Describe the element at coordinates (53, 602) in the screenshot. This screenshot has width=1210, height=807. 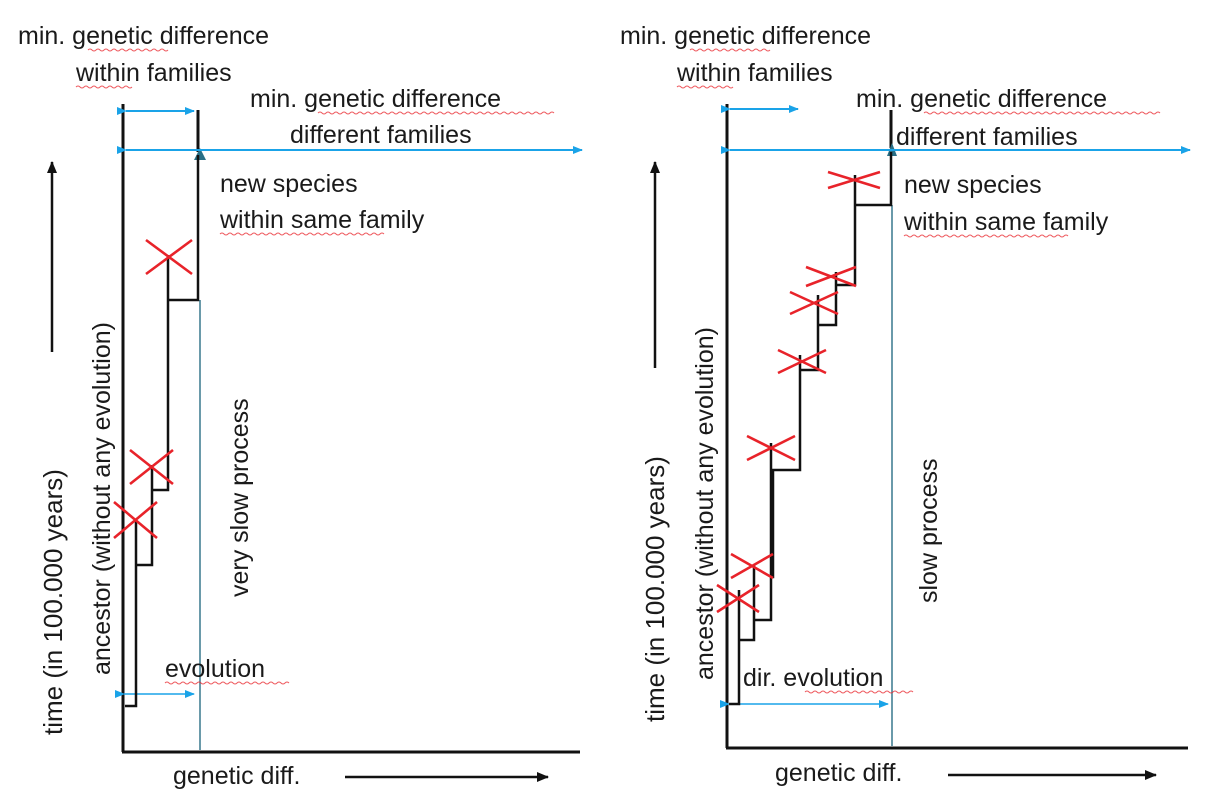
I see `left-time-axis-label: time (in 100.000 years)` at that location.